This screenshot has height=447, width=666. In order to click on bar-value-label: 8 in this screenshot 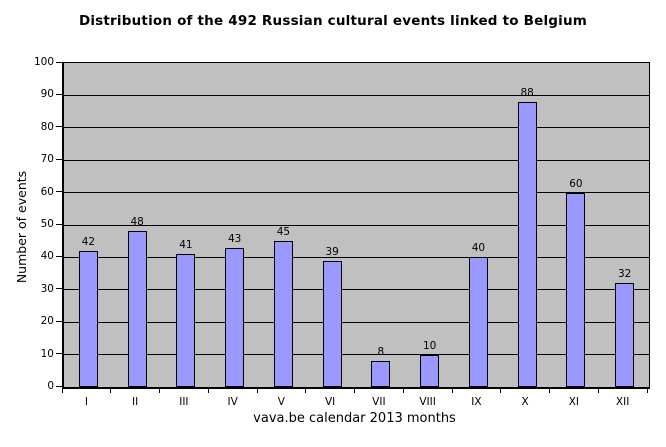, I will do `click(381, 352)`.